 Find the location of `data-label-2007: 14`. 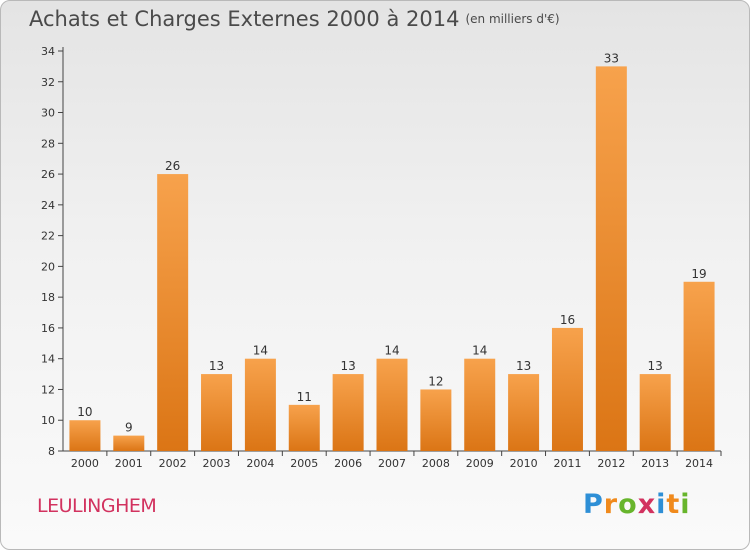

data-label-2007: 14 is located at coordinates (391, 351).